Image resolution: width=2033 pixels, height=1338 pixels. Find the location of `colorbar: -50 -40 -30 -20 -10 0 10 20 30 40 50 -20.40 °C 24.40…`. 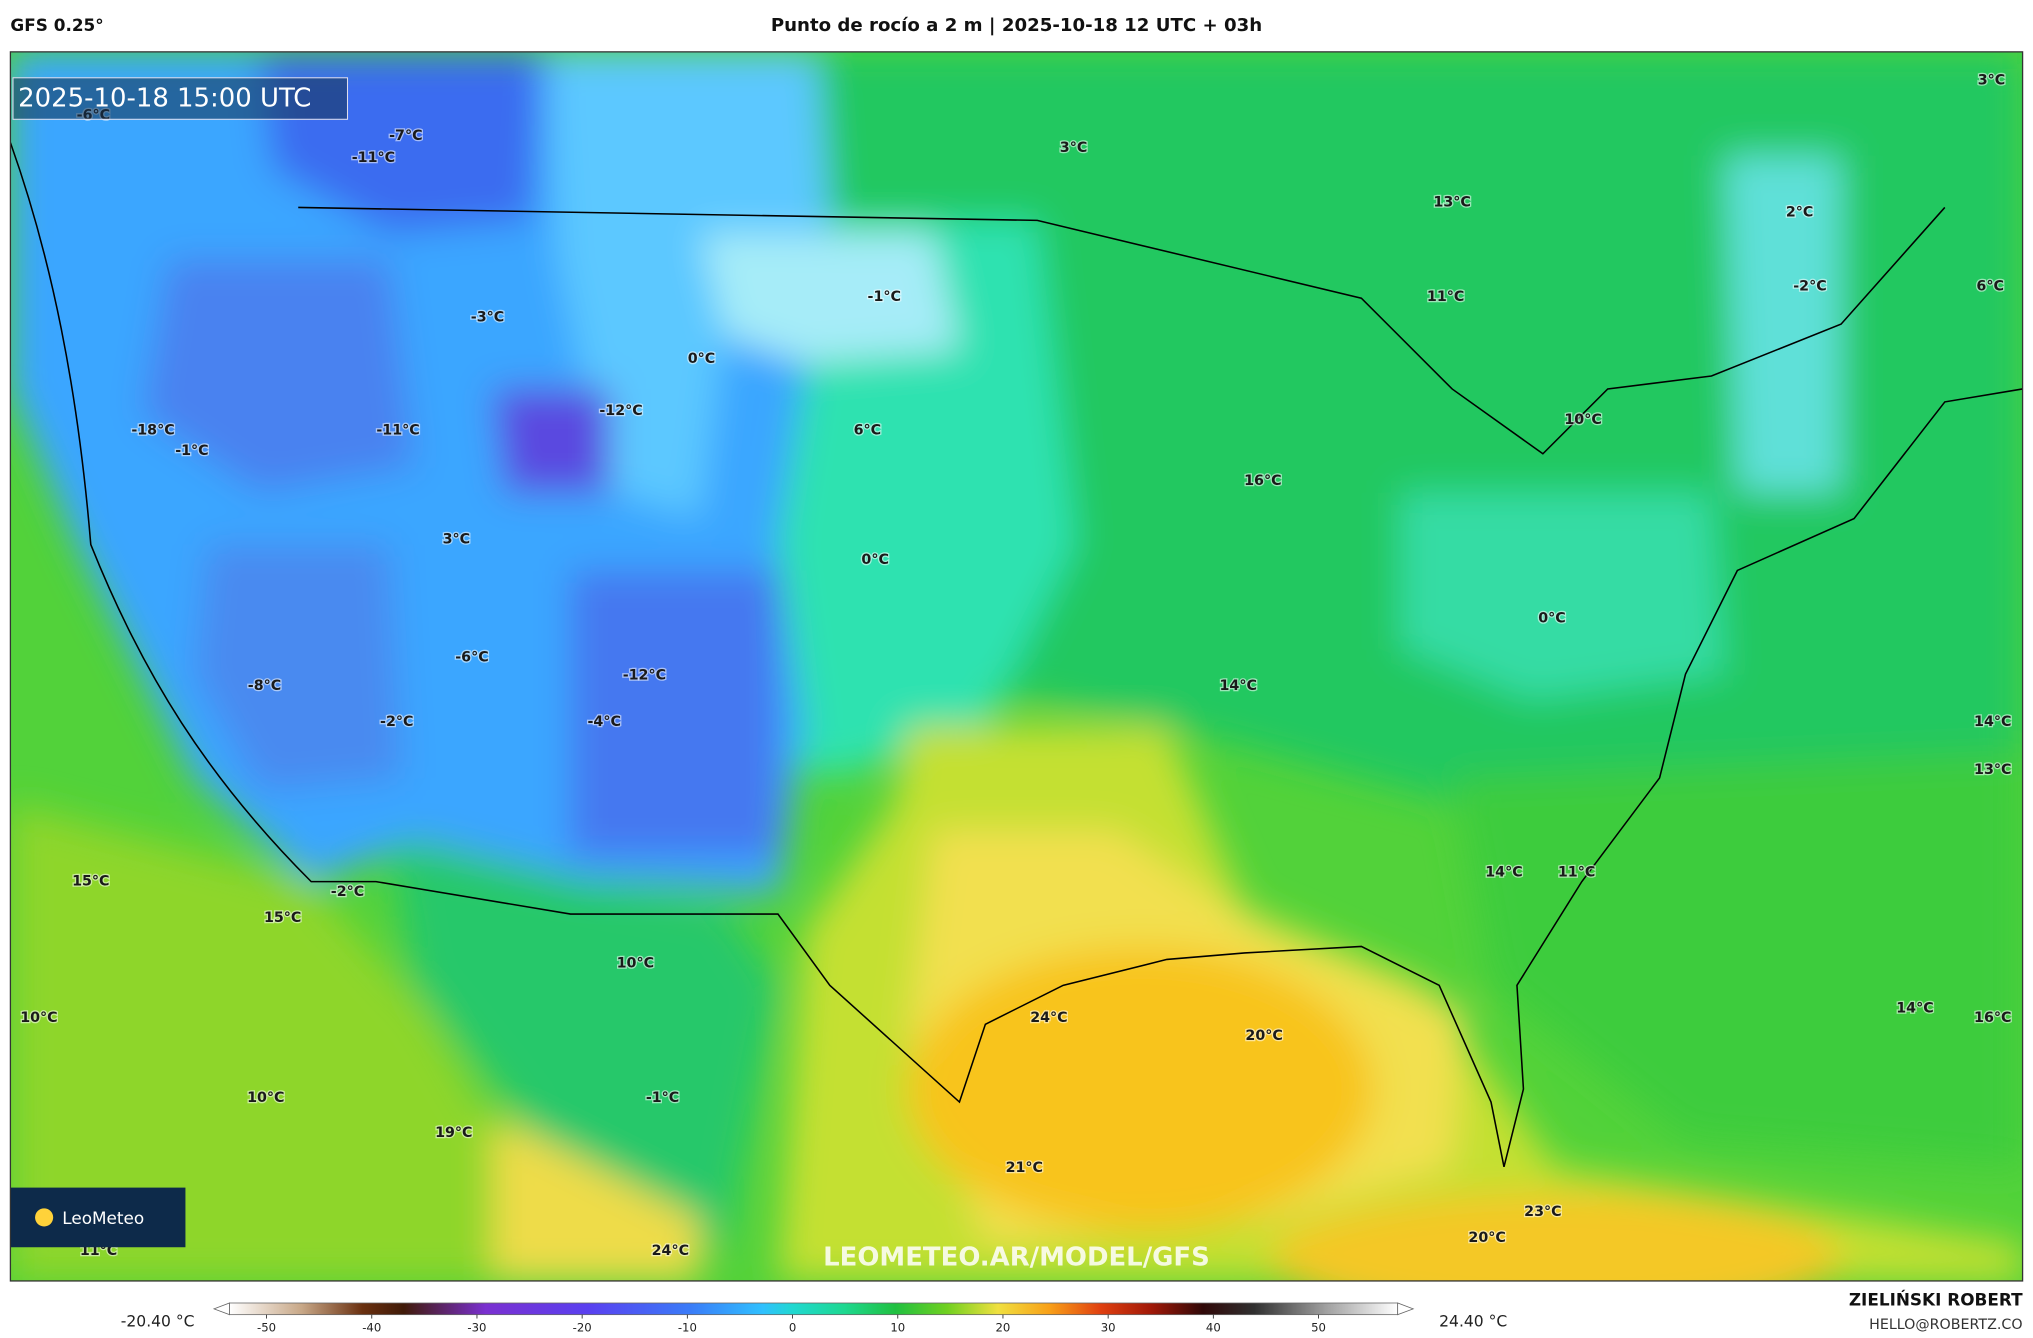

colorbar: -50 -40 -30 -20 -10 0 10 20 30 40 50 -20.40 °C 24.40… is located at coordinates (814, 1318).